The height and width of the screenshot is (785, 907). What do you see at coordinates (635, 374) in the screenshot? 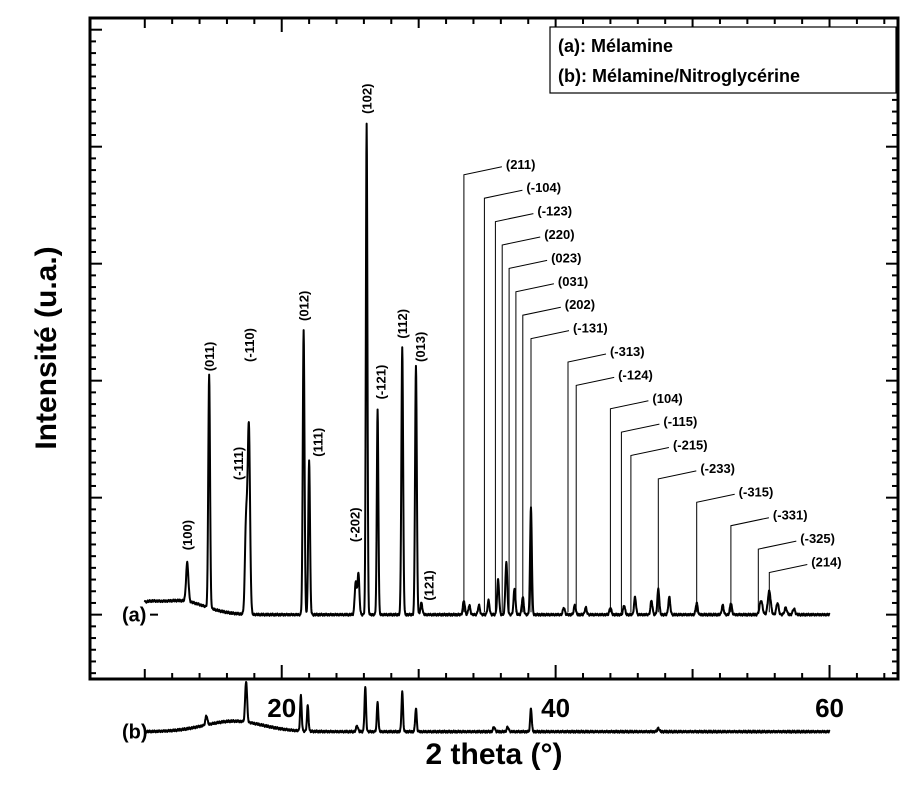
I see `peak-label: (-124)` at bounding box center [635, 374].